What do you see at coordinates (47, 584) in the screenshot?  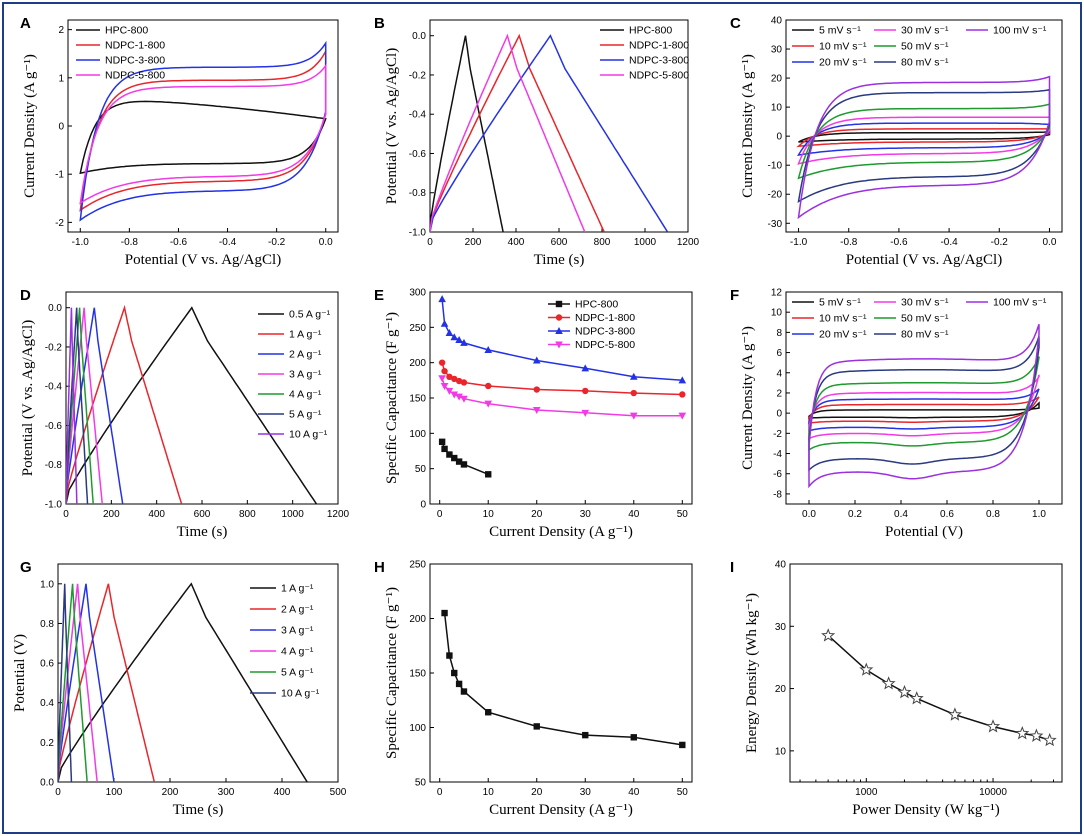 I see `y-tick-label: 1.0` at bounding box center [47, 584].